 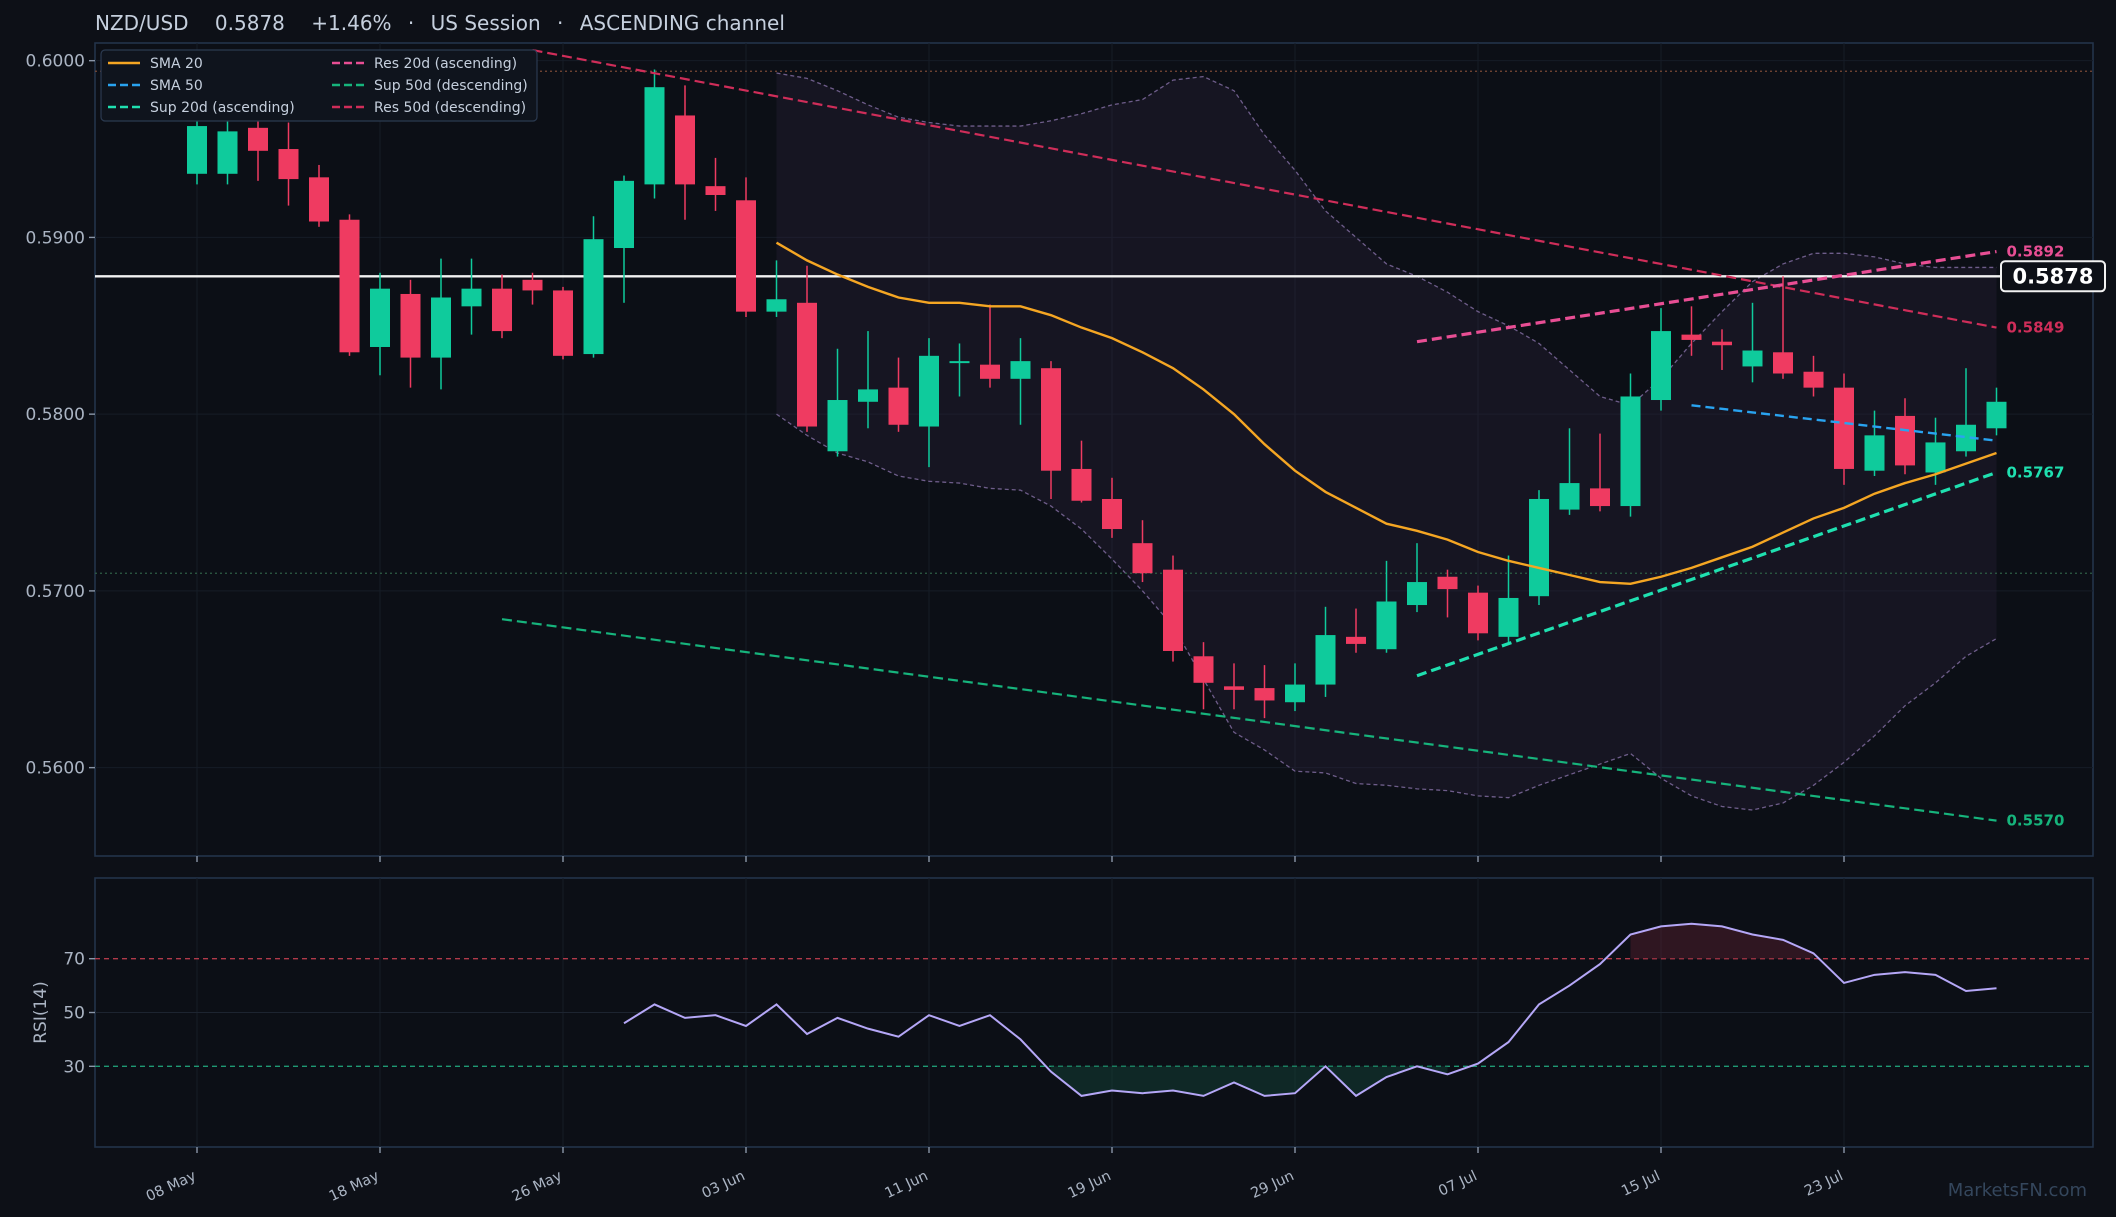 I want to click on legend-box, so click(x=319, y=85).